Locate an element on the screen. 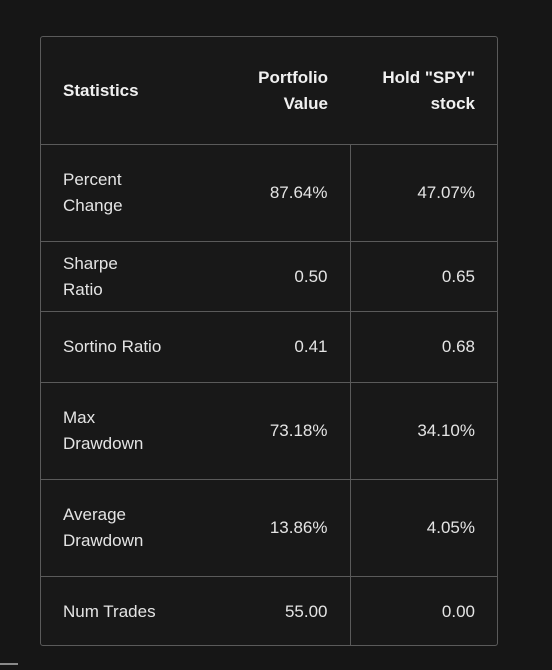 The width and height of the screenshot is (552, 670). statistics-header-label: Statistics is located at coordinates (101, 90).